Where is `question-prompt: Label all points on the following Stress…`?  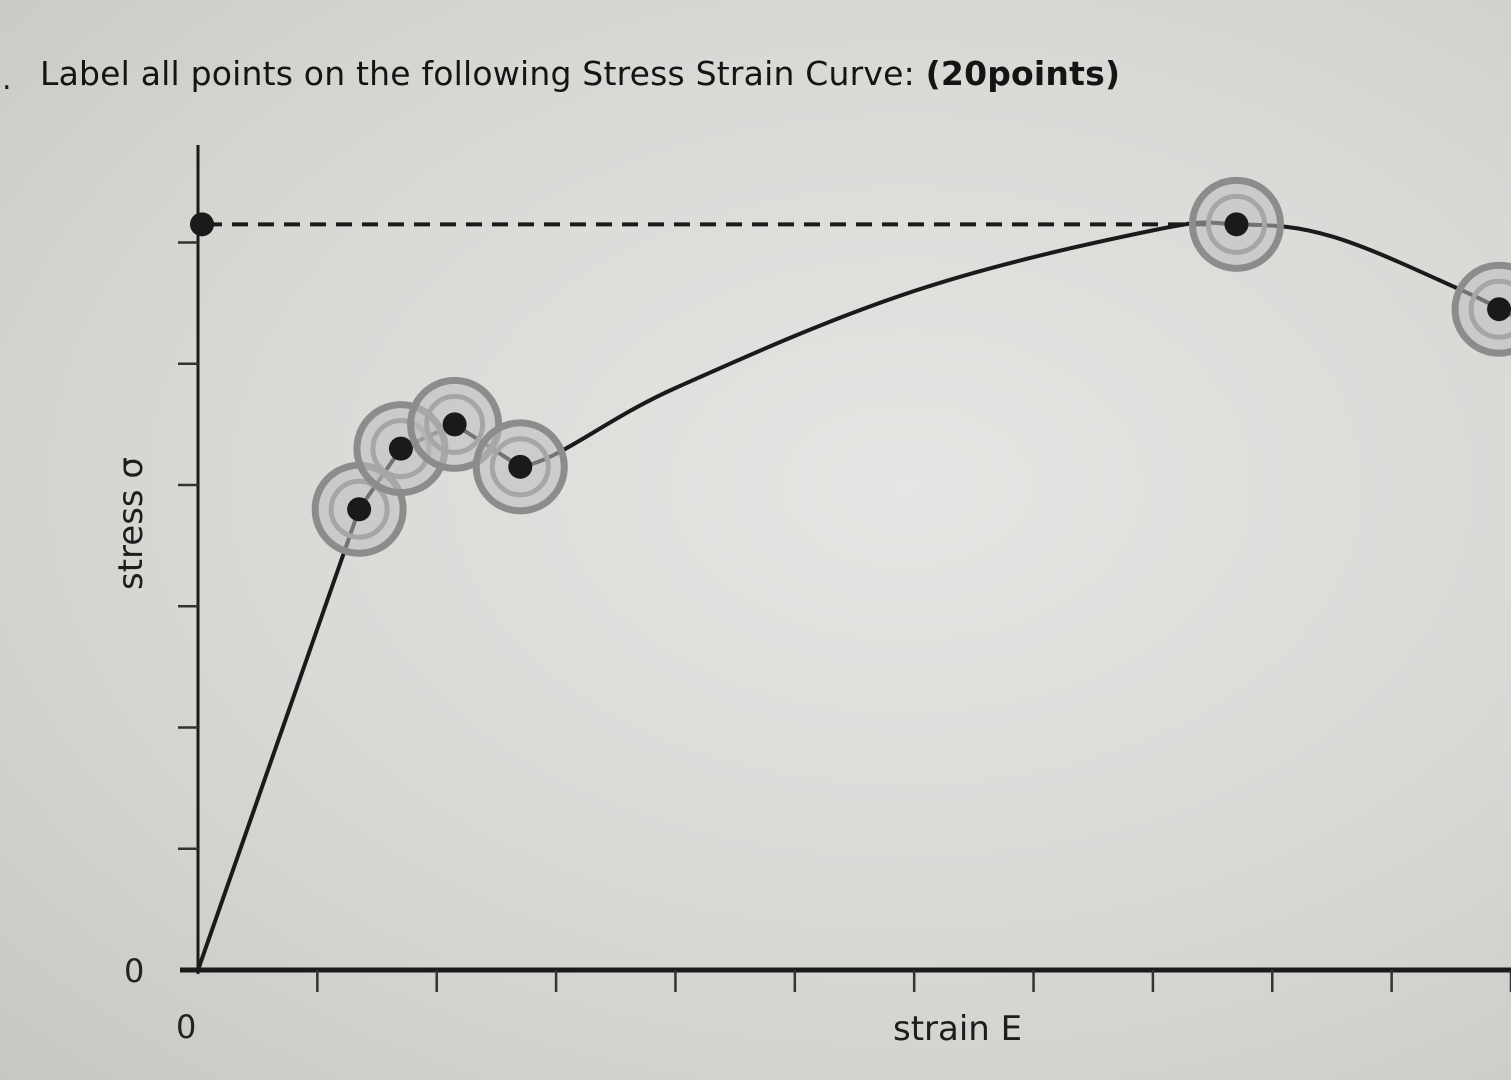
question-prompt: Label all points on the following Stress… is located at coordinates (483, 73).